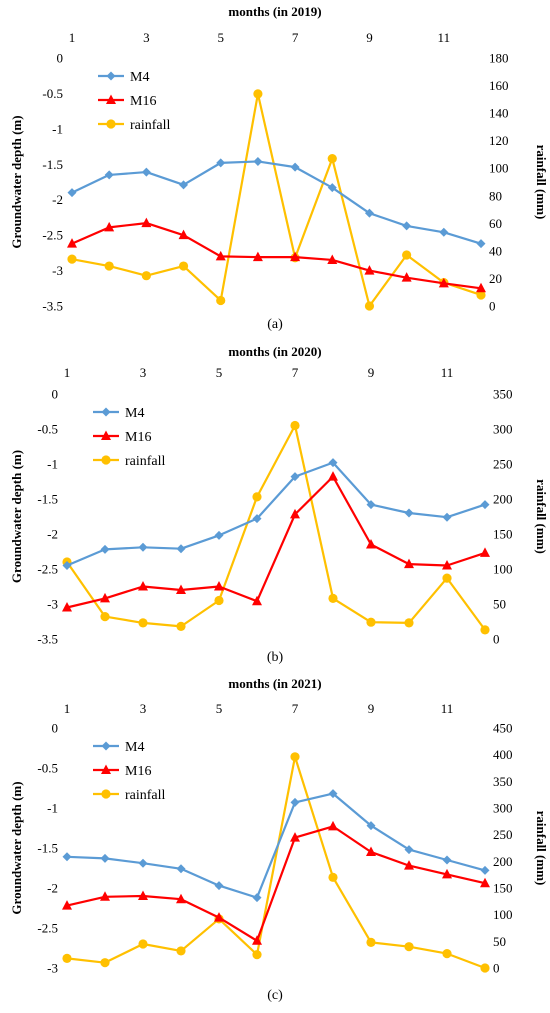 This screenshot has height=1013, width=550. I want to click on y2-tick-label: 450, so click(503, 728).